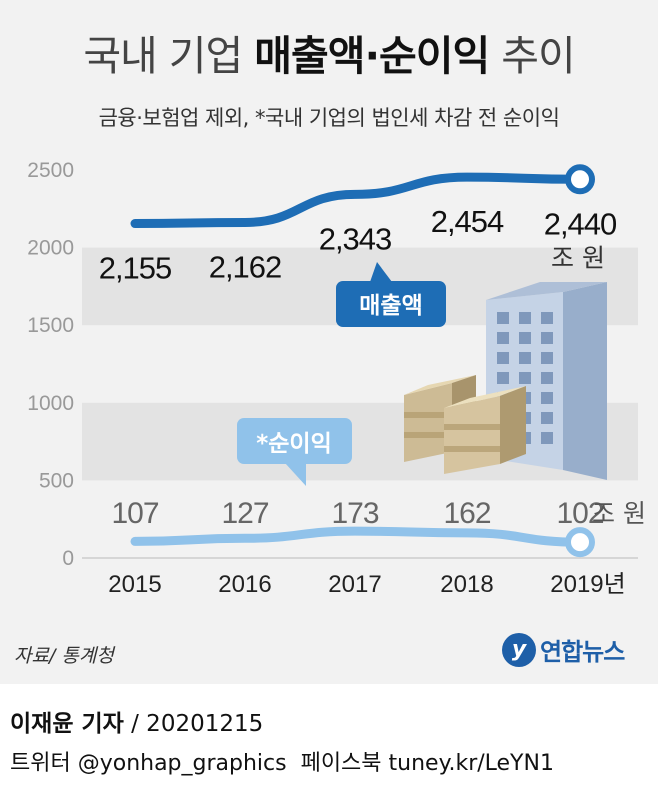  I want to click on revenue-data-label: 2,454, so click(467, 221).